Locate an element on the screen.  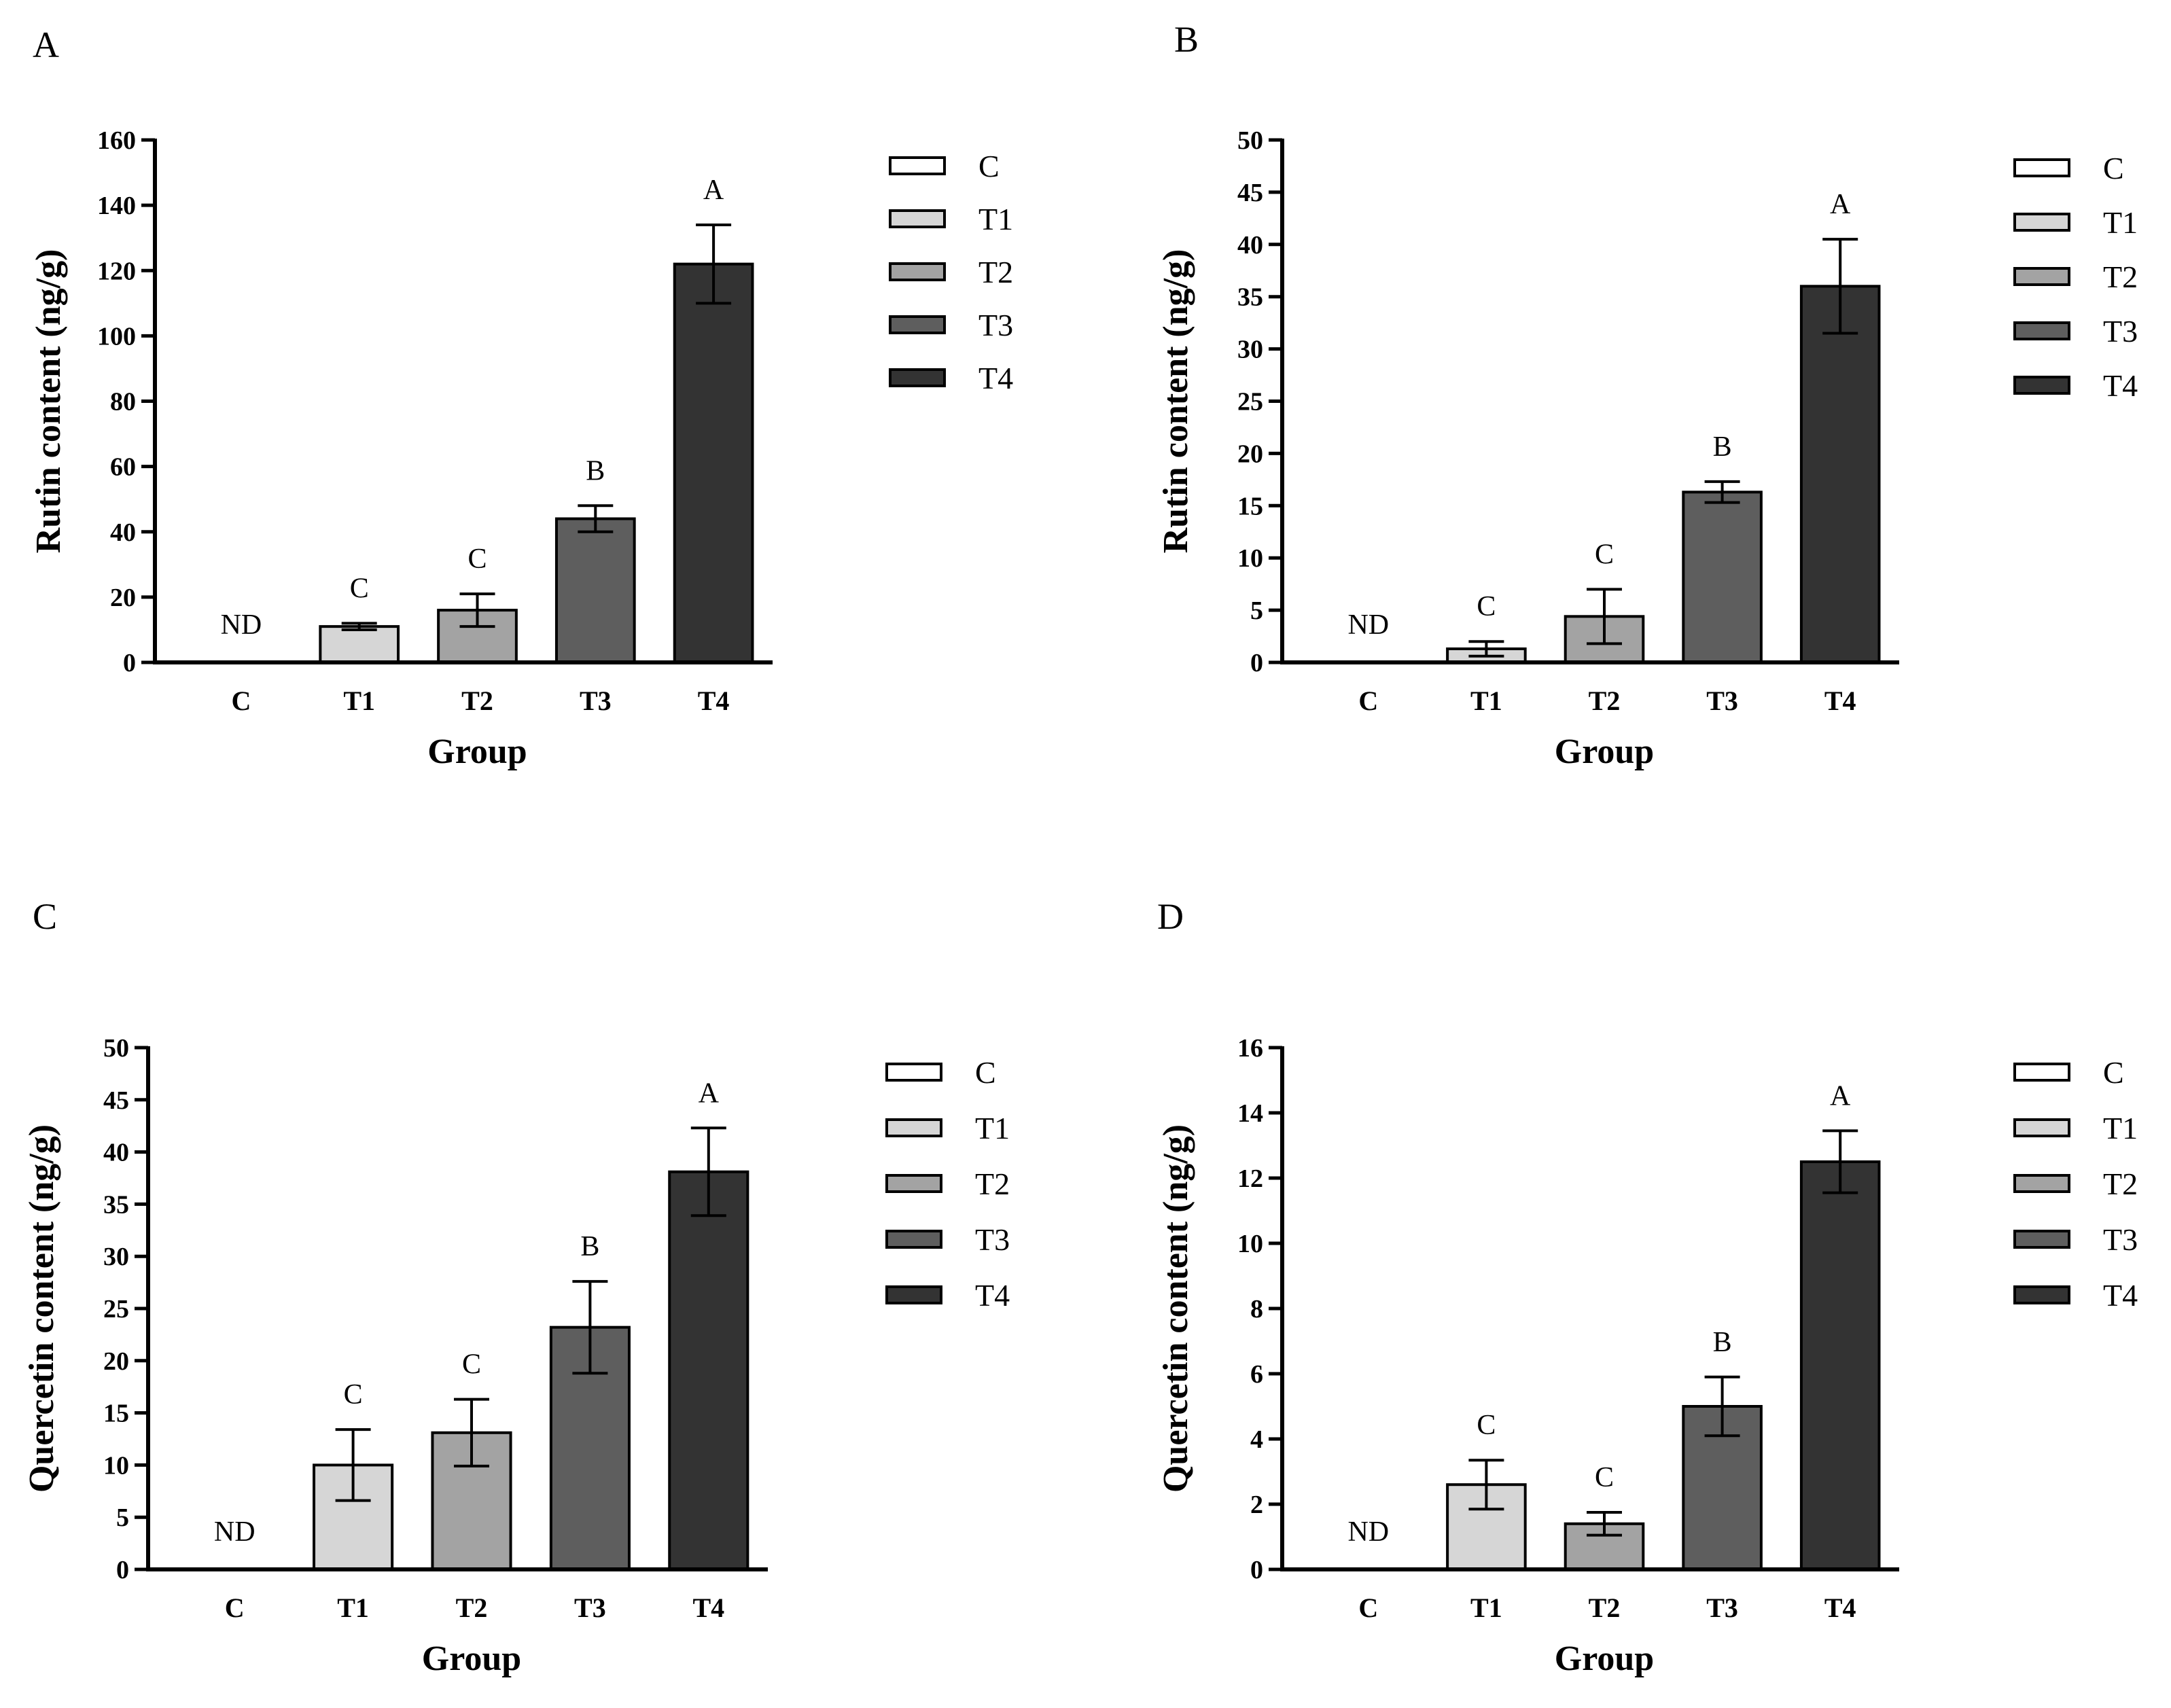
y-tick-label: 12 is located at coordinates (1250, 1178).